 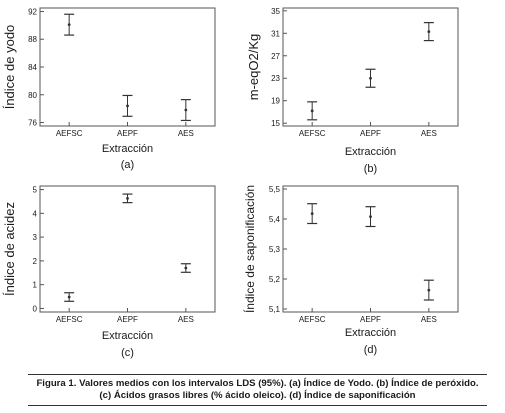 What do you see at coordinates (127, 353) in the screenshot?
I see `panel-label: (c)` at bounding box center [127, 353].